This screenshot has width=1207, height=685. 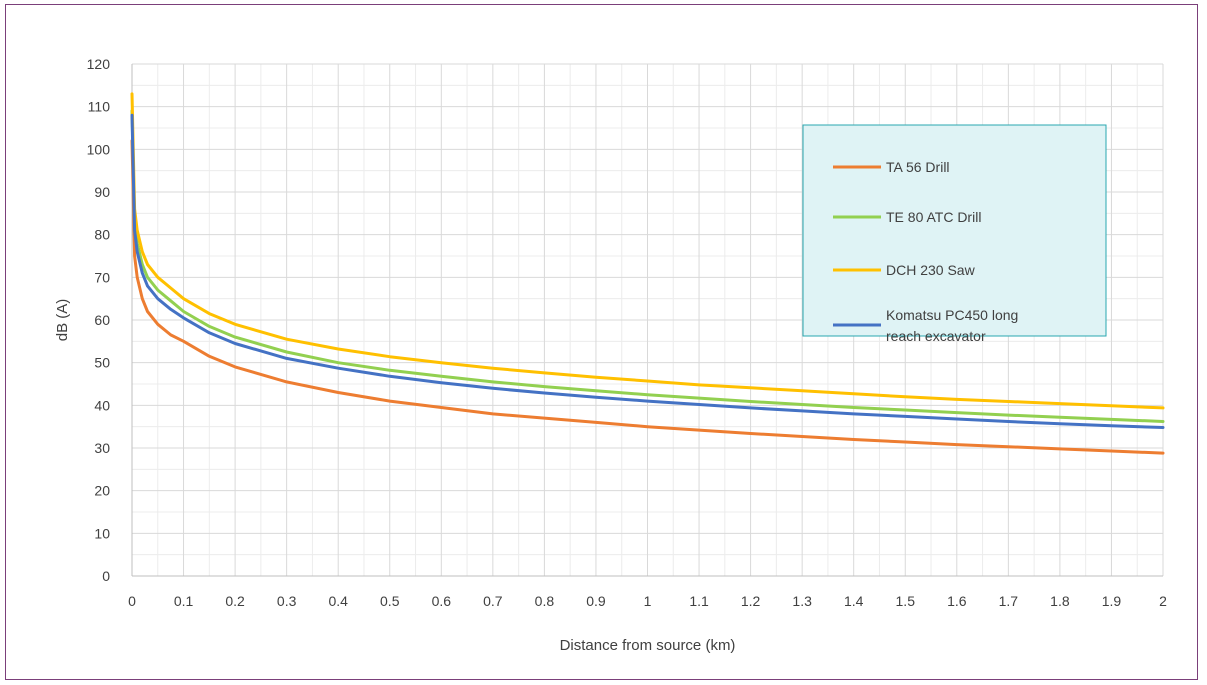 What do you see at coordinates (102, 491) in the screenshot?
I see `y-tick-label: 20` at bounding box center [102, 491].